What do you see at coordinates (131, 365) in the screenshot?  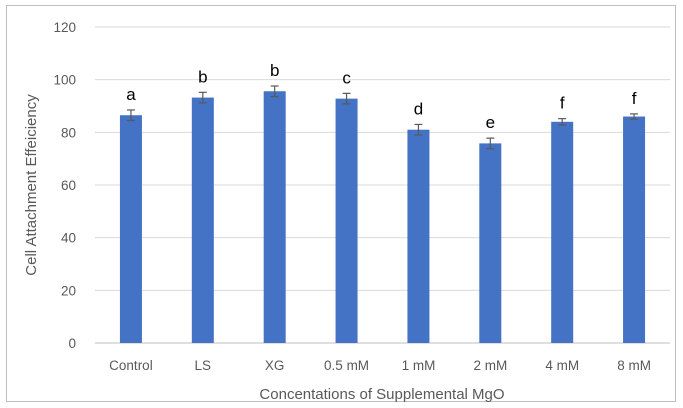 I see `x-tick-label: Control` at bounding box center [131, 365].